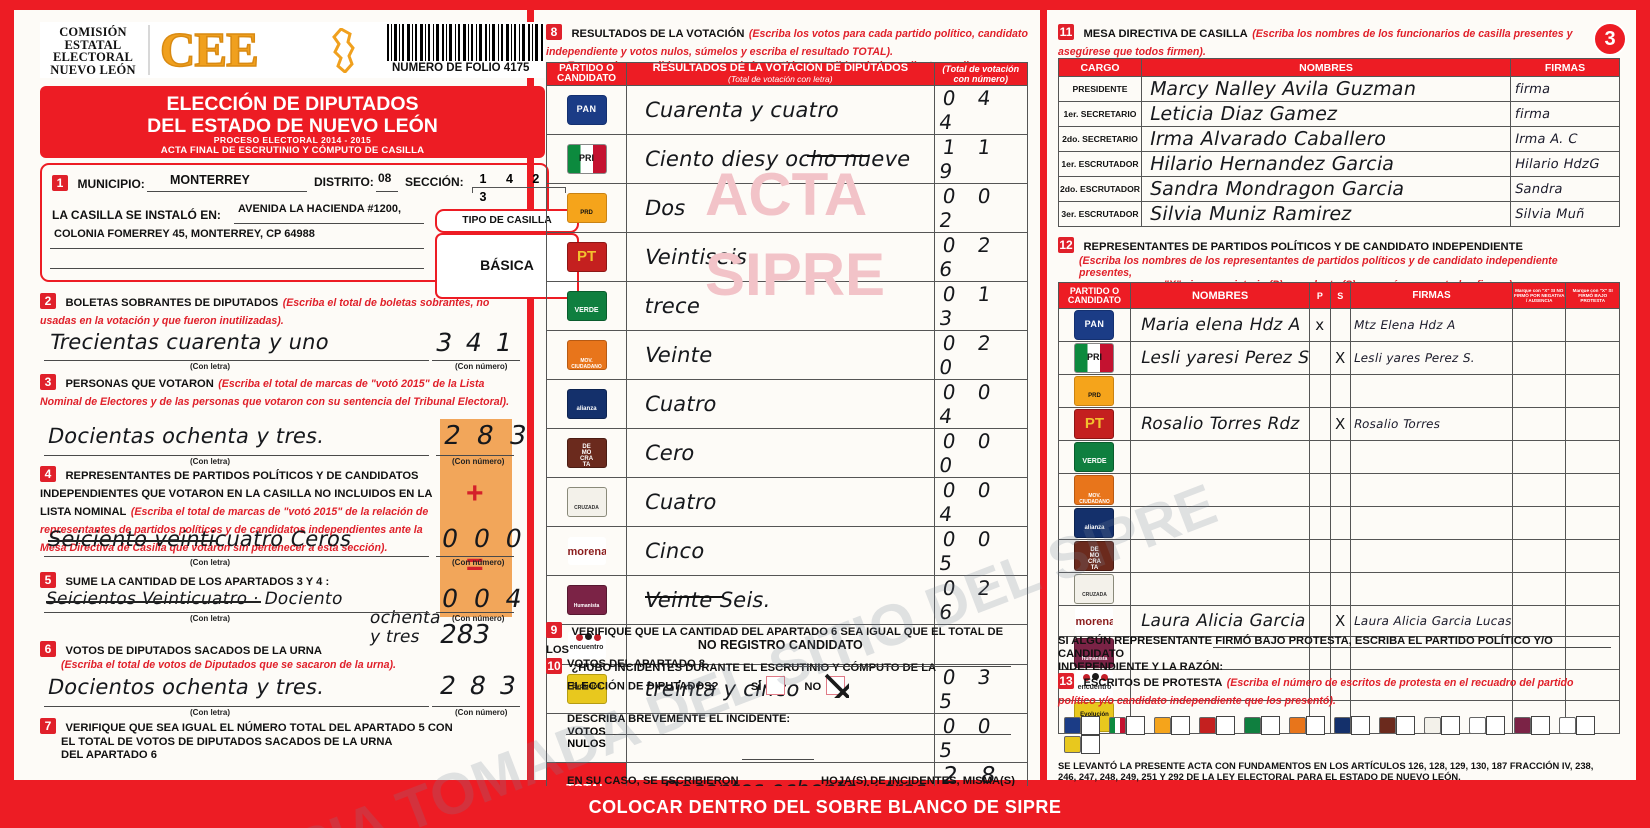  What do you see at coordinates (836, 685) in the screenshot?
I see `no-checkbox` at bounding box center [836, 685].